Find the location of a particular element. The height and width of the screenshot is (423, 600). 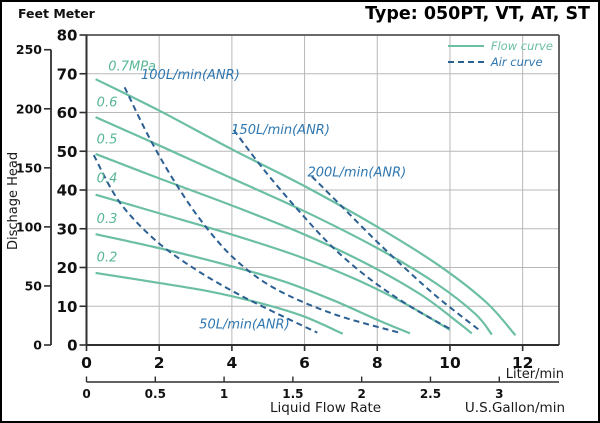

meter-tick-label: 80 is located at coordinates (67, 36).